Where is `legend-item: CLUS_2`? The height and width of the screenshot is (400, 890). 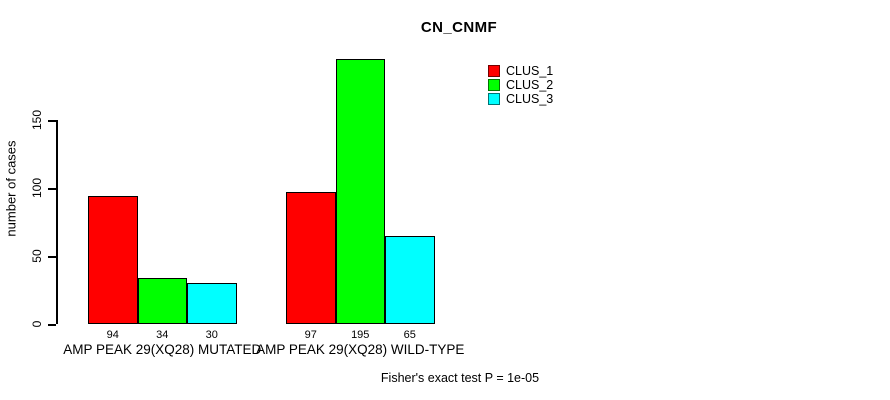 legend-item: CLUS_2 is located at coordinates (520, 85).